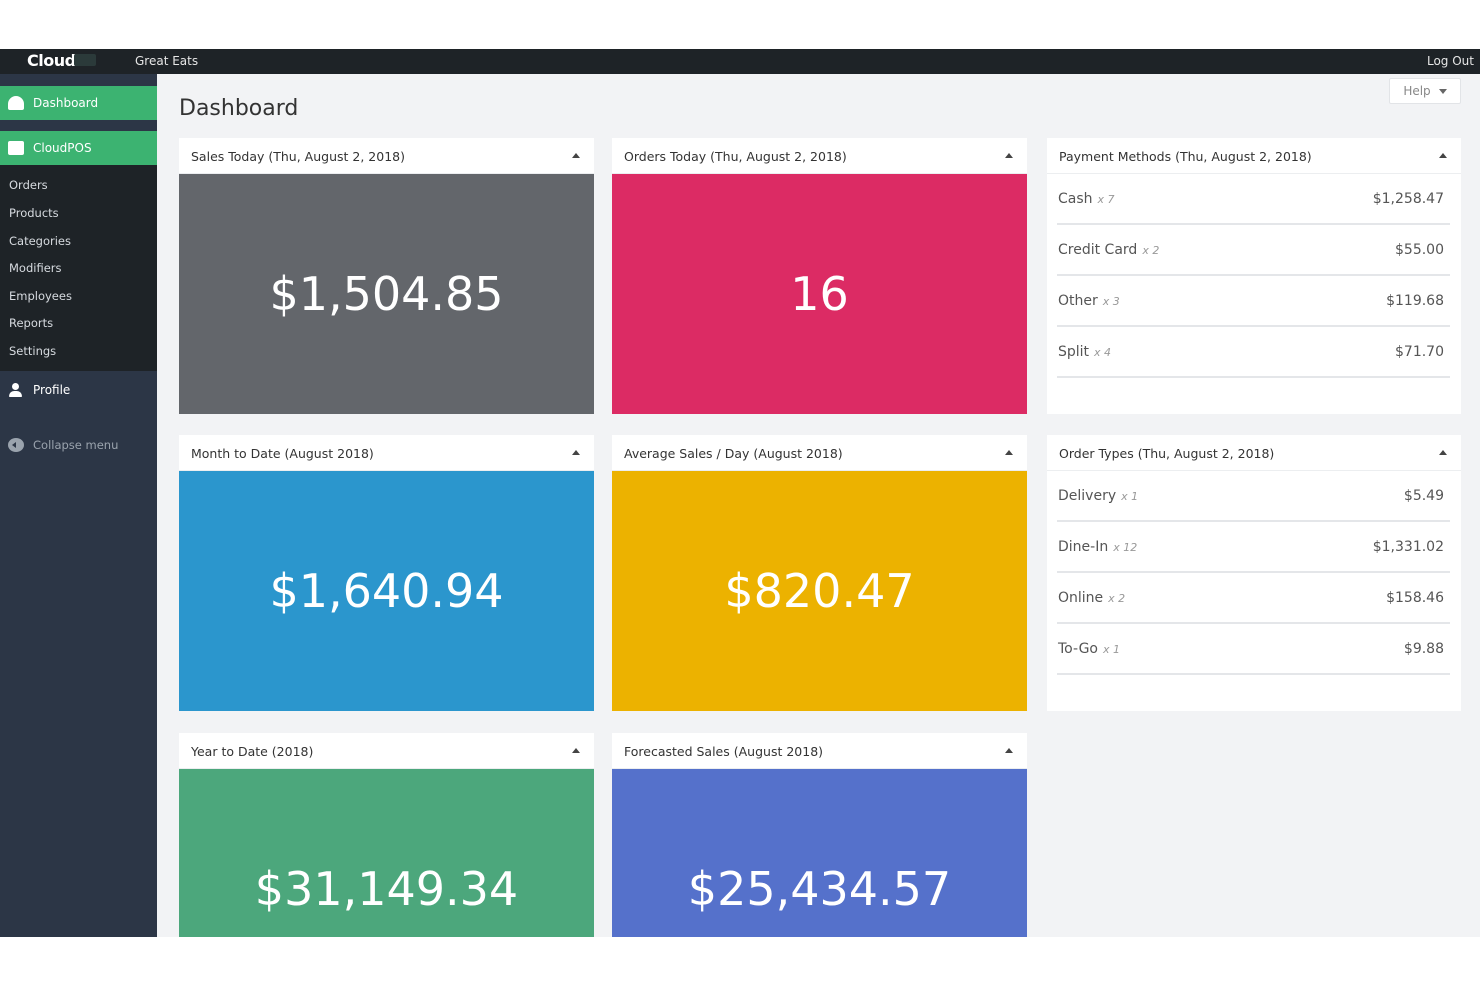 The width and height of the screenshot is (1480, 987). I want to click on sidebar-item-categories: Categories, so click(40, 241).